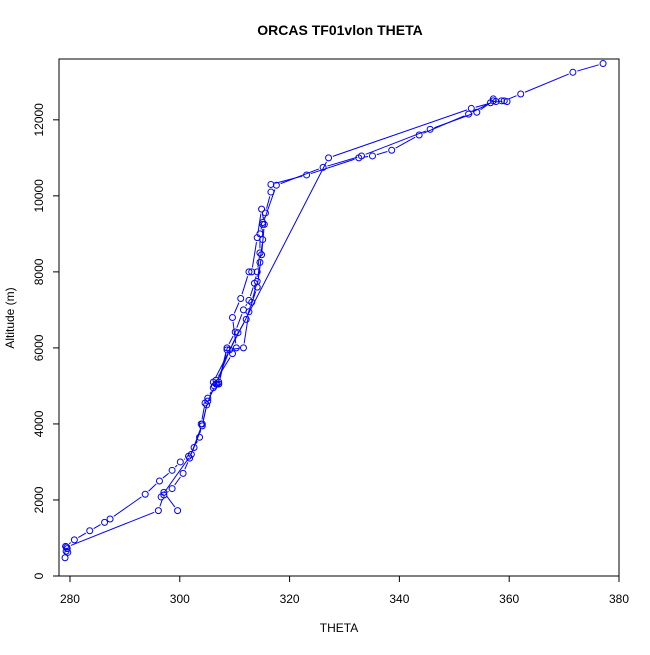 The width and height of the screenshot is (650, 655). Describe the element at coordinates (339, 30) in the screenshot. I see `chart-title: ORCAS TF01vlon THETA` at that location.